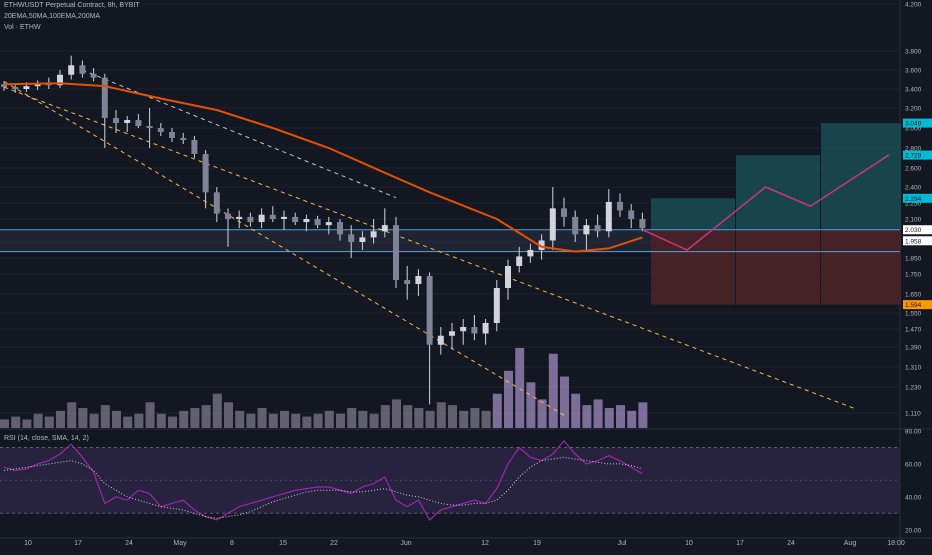 This screenshot has height=555, width=932. What do you see at coordinates (325, 240) in the screenshot?
I see `range-band` at bounding box center [325, 240].